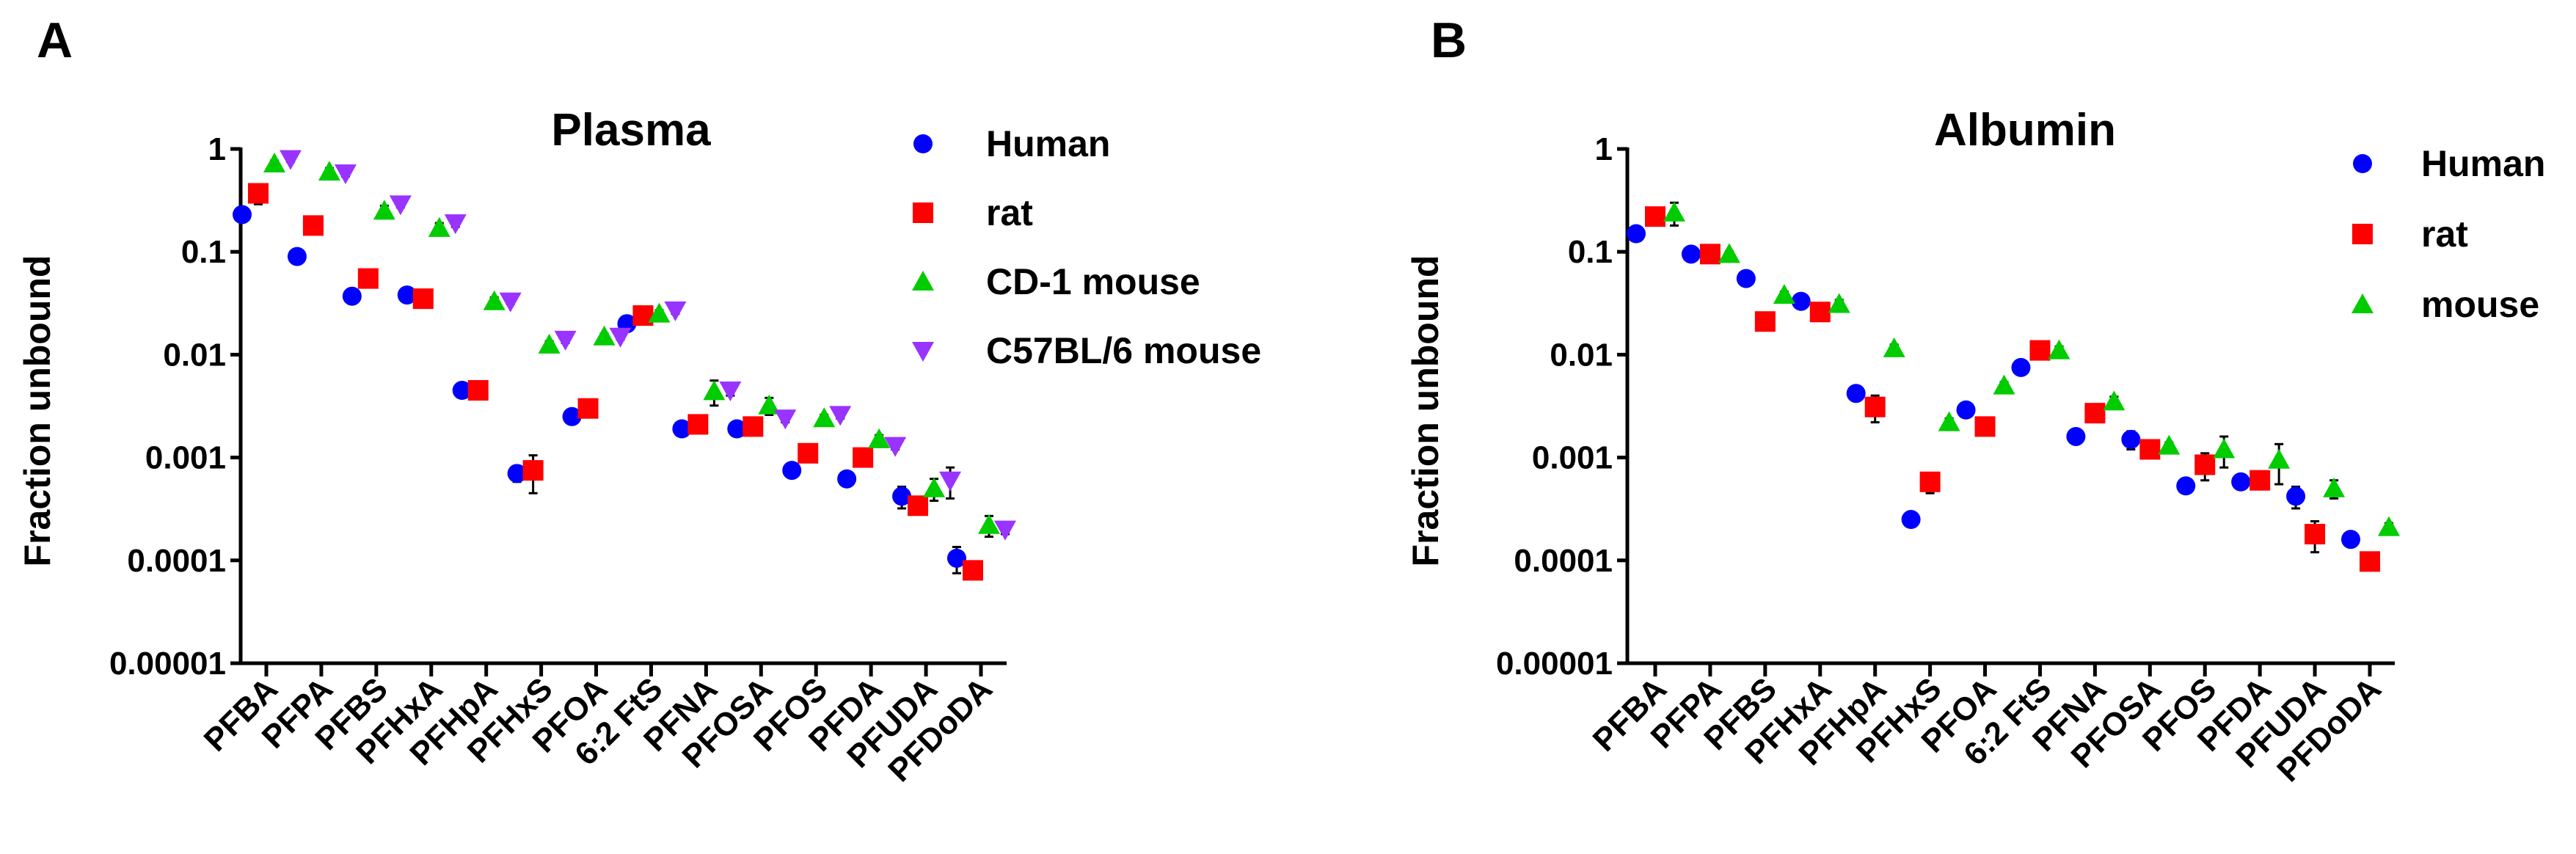 This screenshot has width=2576, height=854. I want to click on legend-marker-c57bl-6-mouse, so click(923, 352).